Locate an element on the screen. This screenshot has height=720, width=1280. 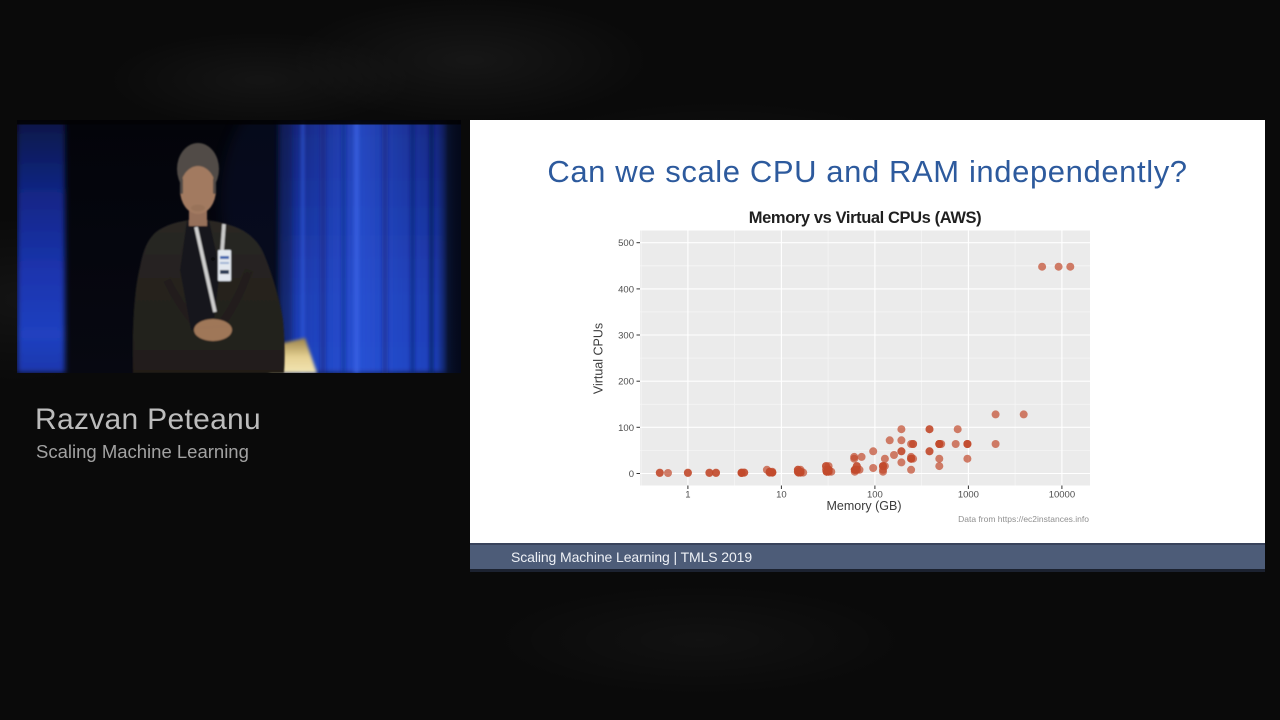
svg-text: Memory vs Virtual CPUs (AWS) is located at coordinates (865, 218).